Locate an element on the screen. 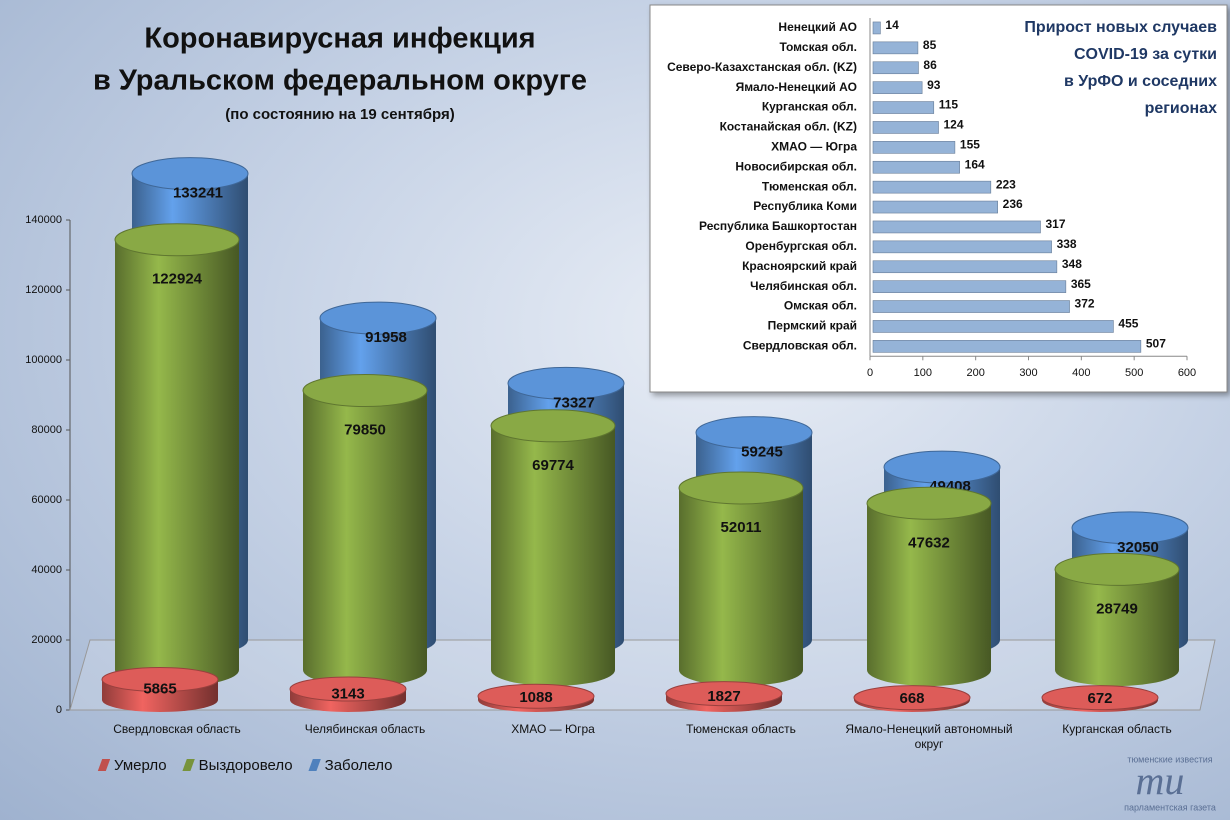  value-label: 348 is located at coordinates (1072, 264).